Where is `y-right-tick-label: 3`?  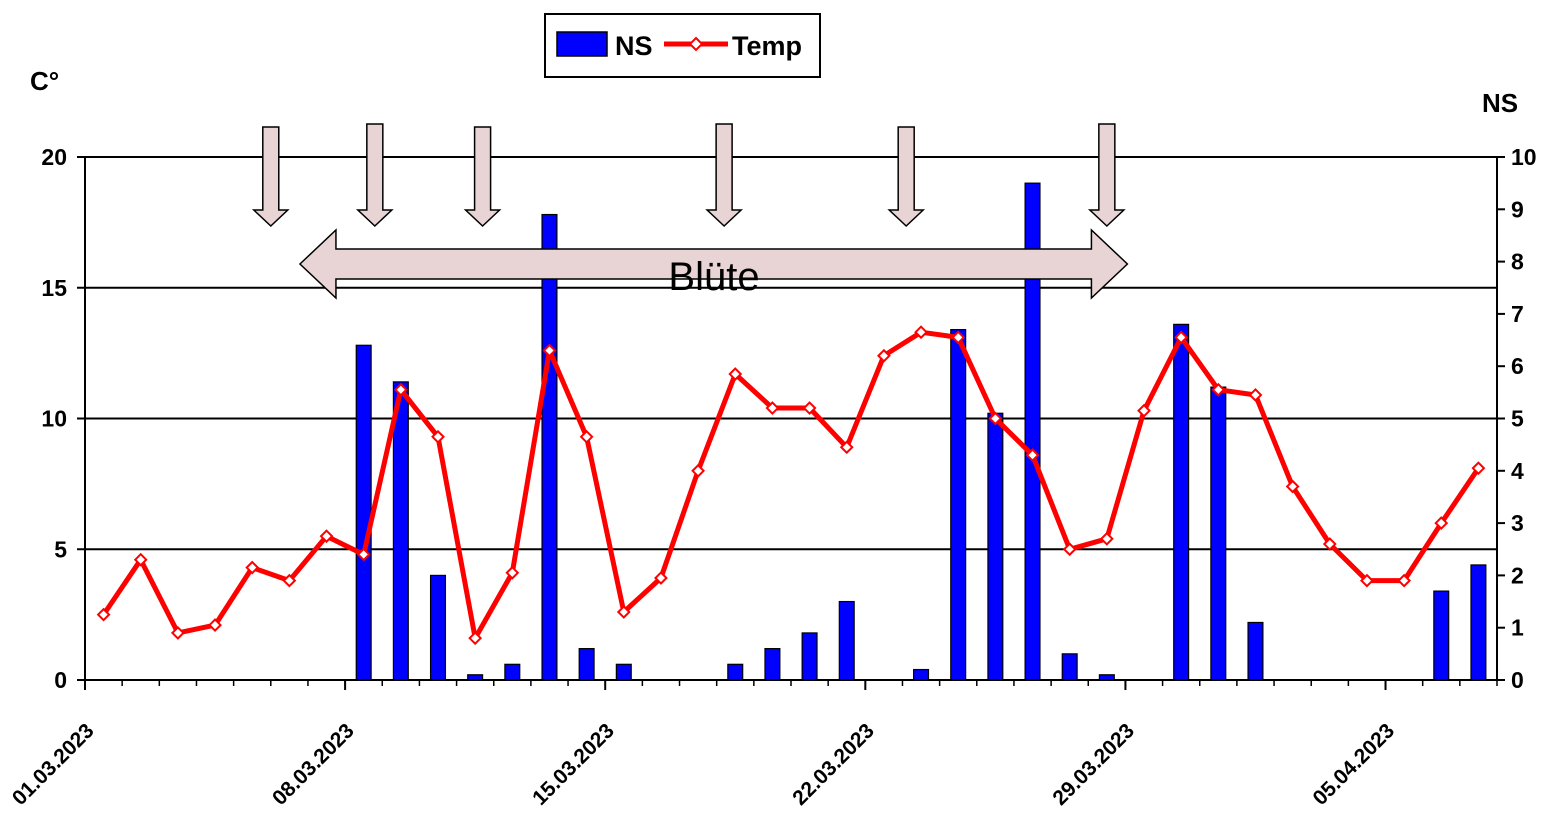
y-right-tick-label: 3 is located at coordinates (1517, 523).